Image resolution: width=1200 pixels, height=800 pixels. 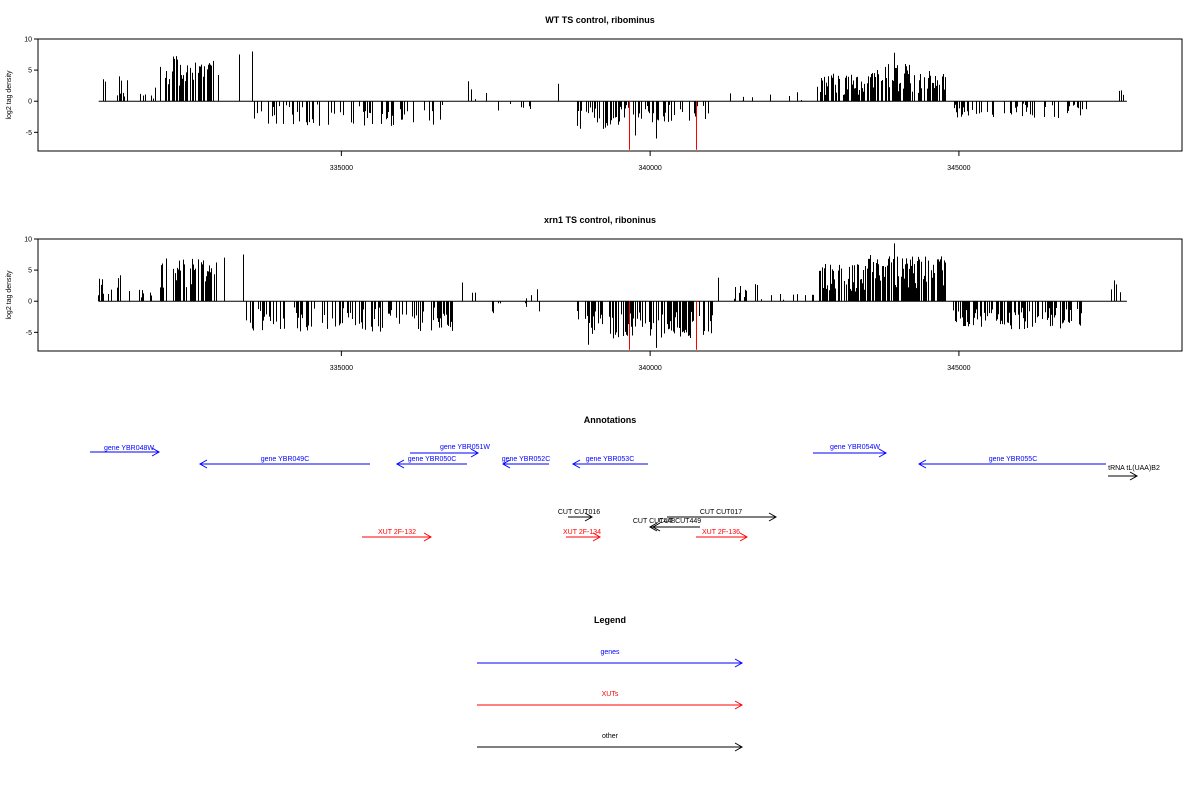 I want to click on legend-panel: Legend genes XUTs other, so click(x=610, y=683).